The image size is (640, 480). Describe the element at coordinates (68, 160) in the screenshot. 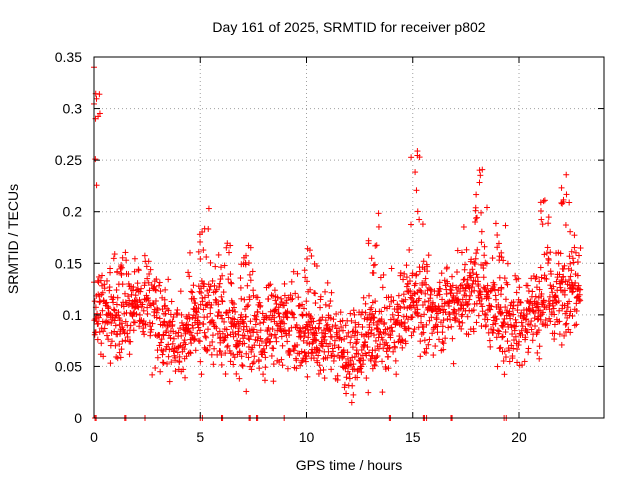

I see `y-tick-label: 0.25` at that location.